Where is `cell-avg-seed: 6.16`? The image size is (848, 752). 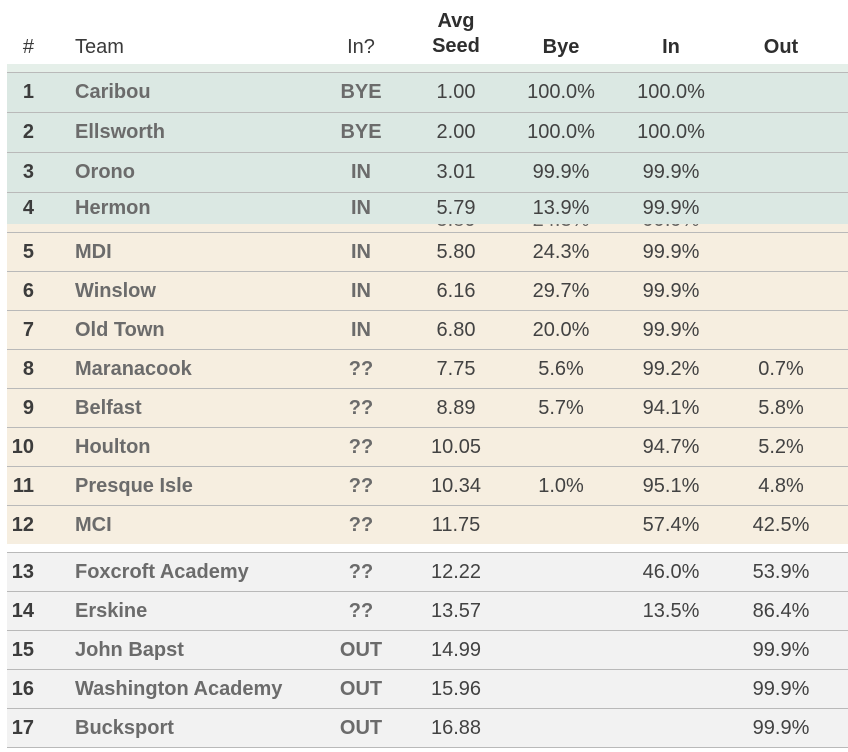
cell-avg-seed: 6.16 is located at coordinates (456, 290).